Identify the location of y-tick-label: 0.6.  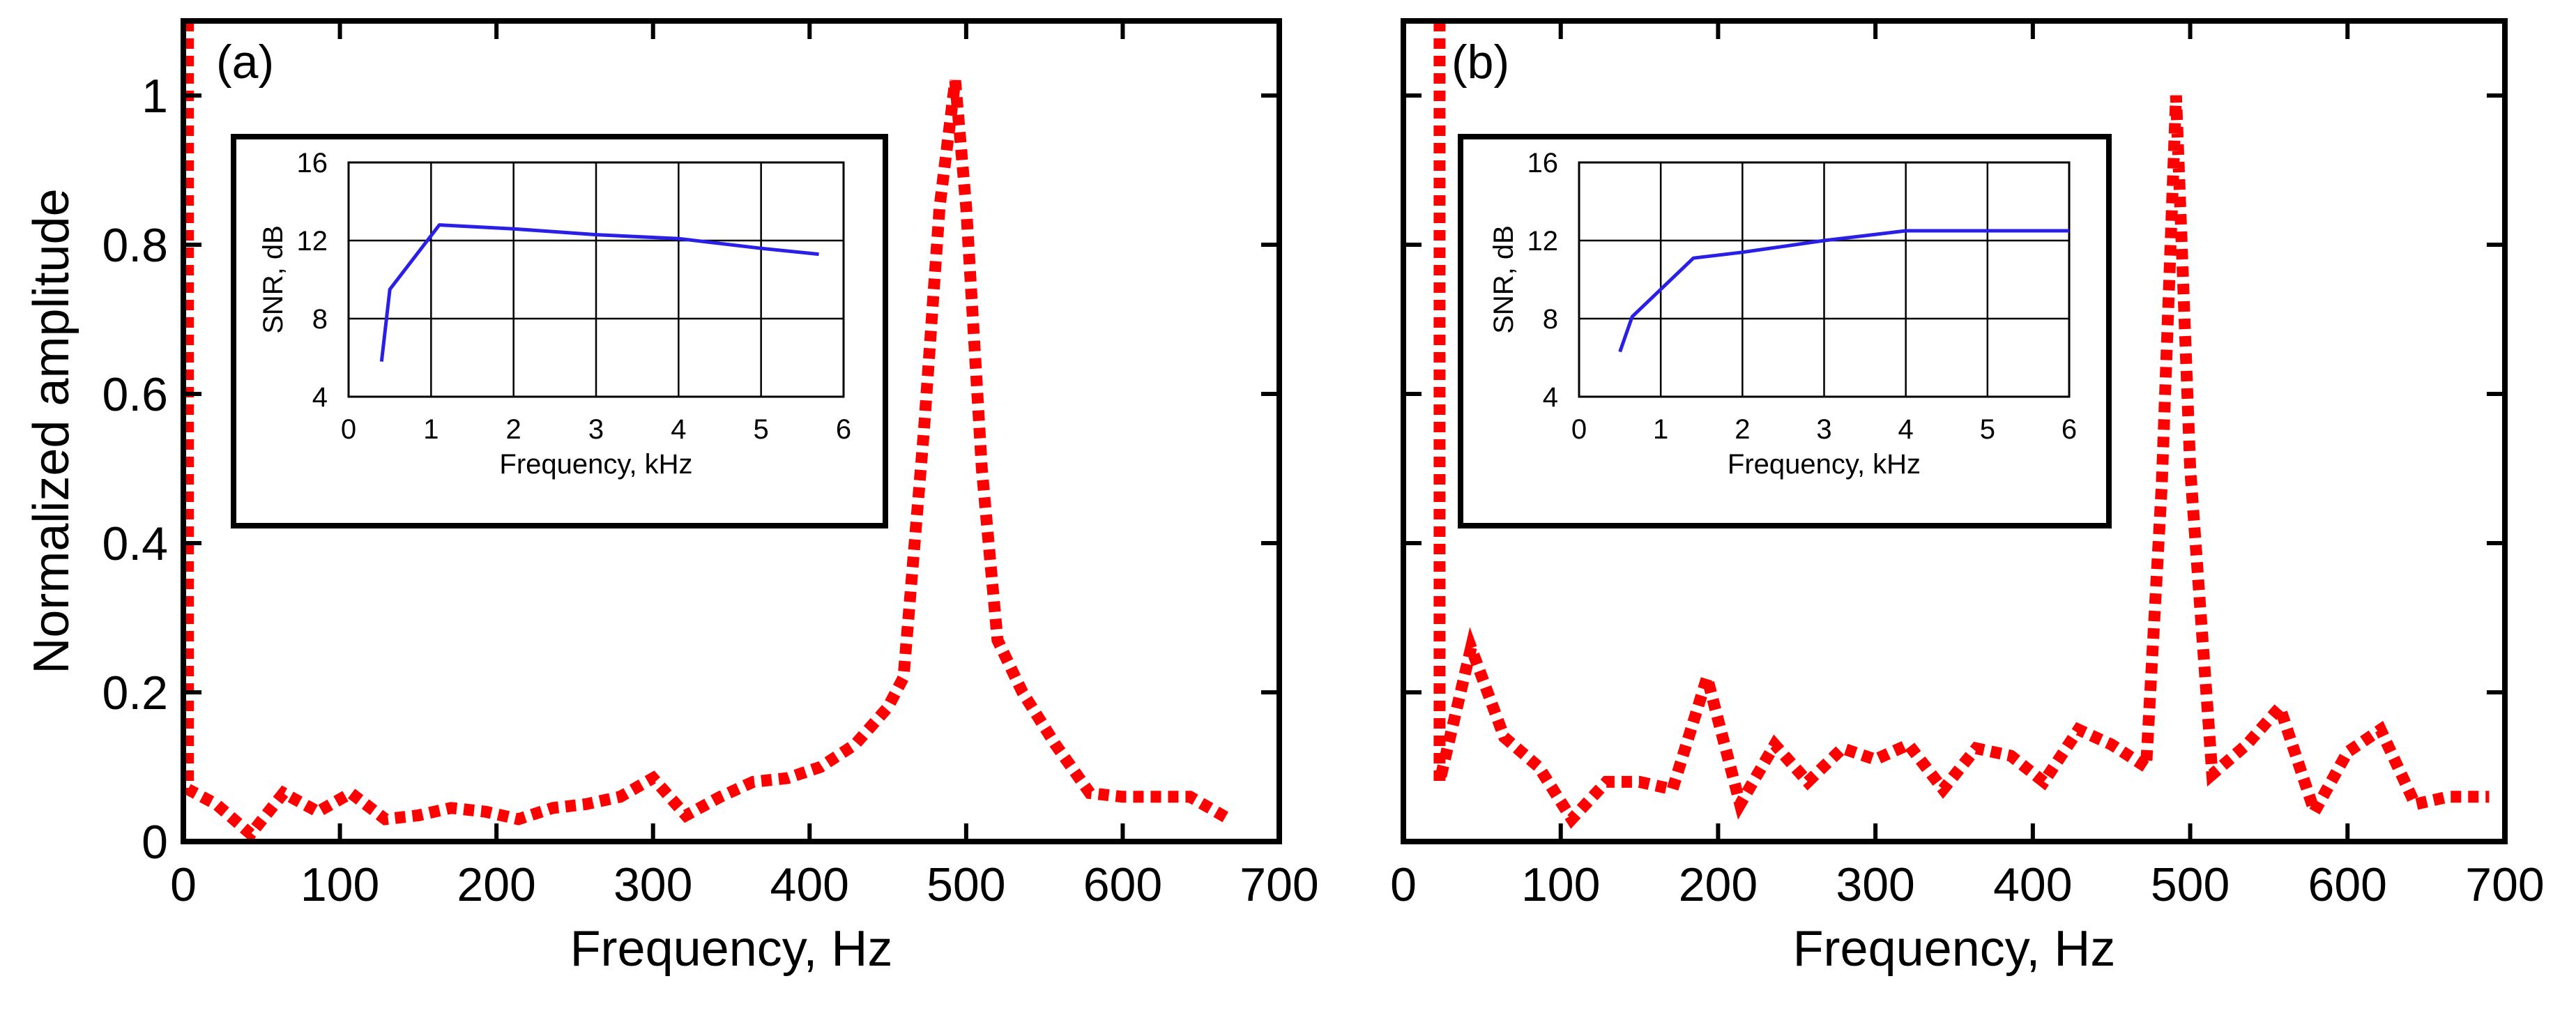
(135, 394).